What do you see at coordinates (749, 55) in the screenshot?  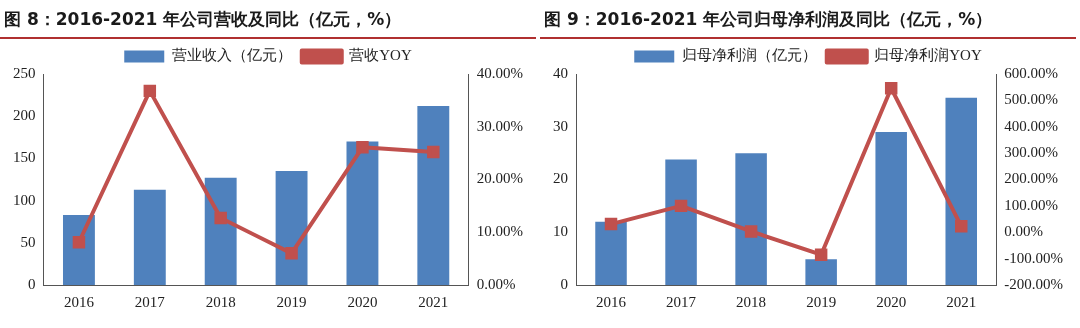 I see `legend-label: 归母净利润（亿元）` at bounding box center [749, 55].